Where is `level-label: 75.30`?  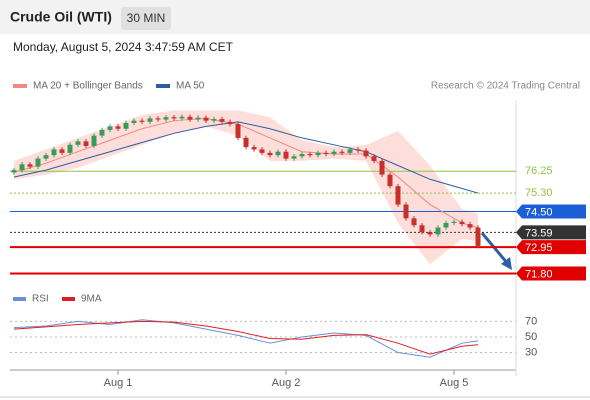
level-label: 75.30 is located at coordinates (539, 193).